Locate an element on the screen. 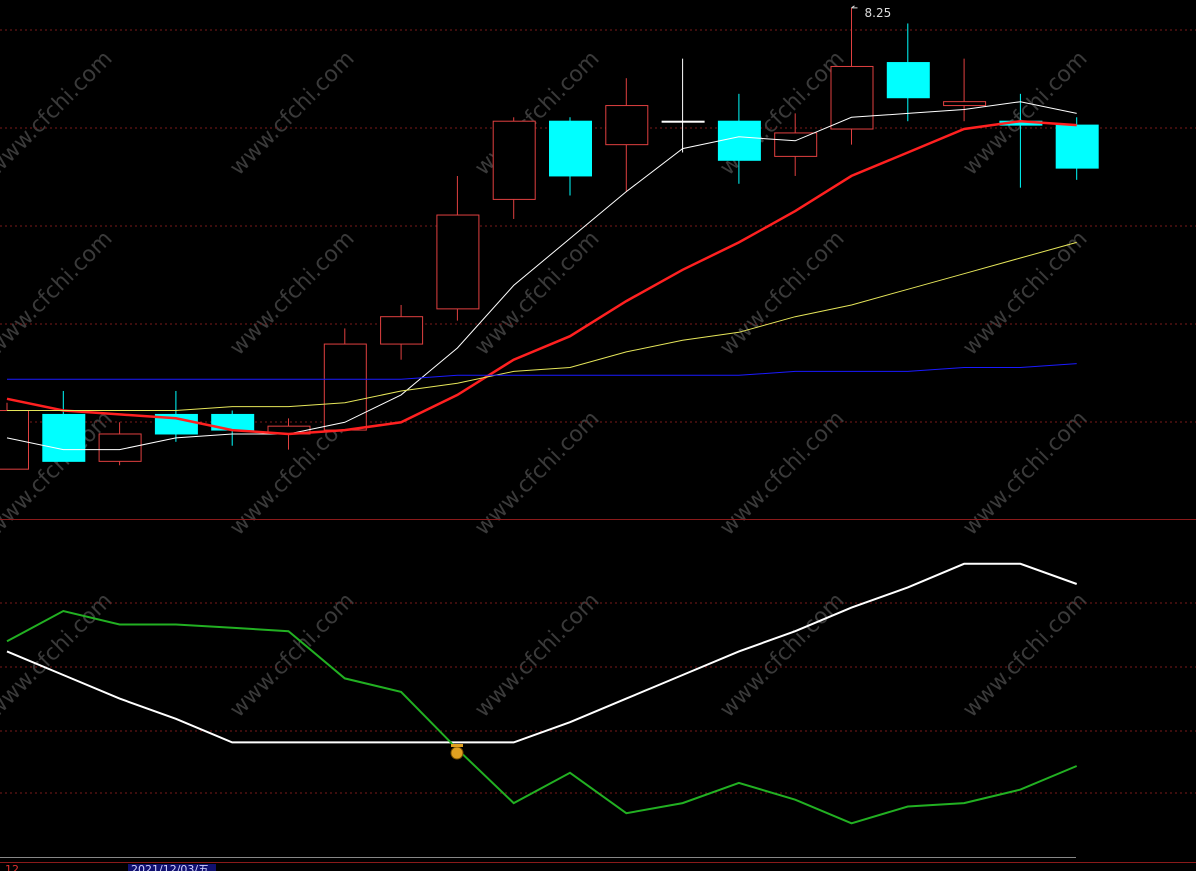 The height and width of the screenshot is (871, 1196). signal-icon is located at coordinates (457, 752).